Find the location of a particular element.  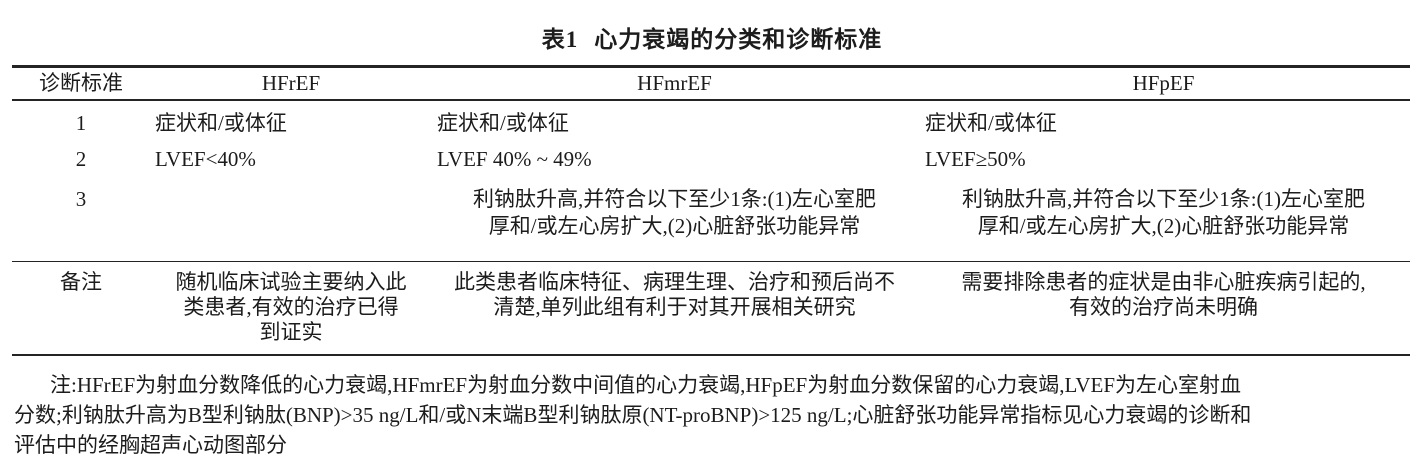

table-row: 2 LVEF<40% LVEF 40% ~ 49% LVEF≥50% is located at coordinates (711, 155).